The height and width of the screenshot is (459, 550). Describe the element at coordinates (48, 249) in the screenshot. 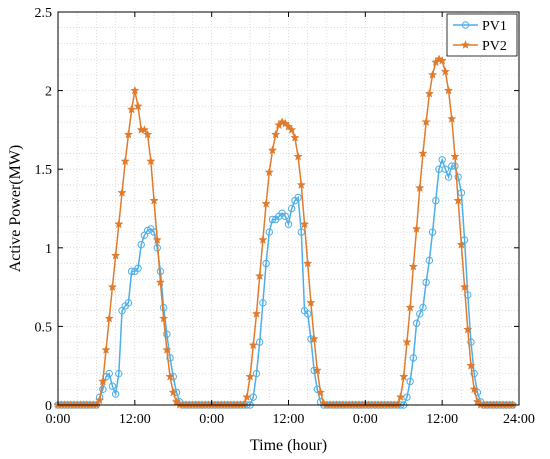

I see `y-tick-label: 1` at that location.